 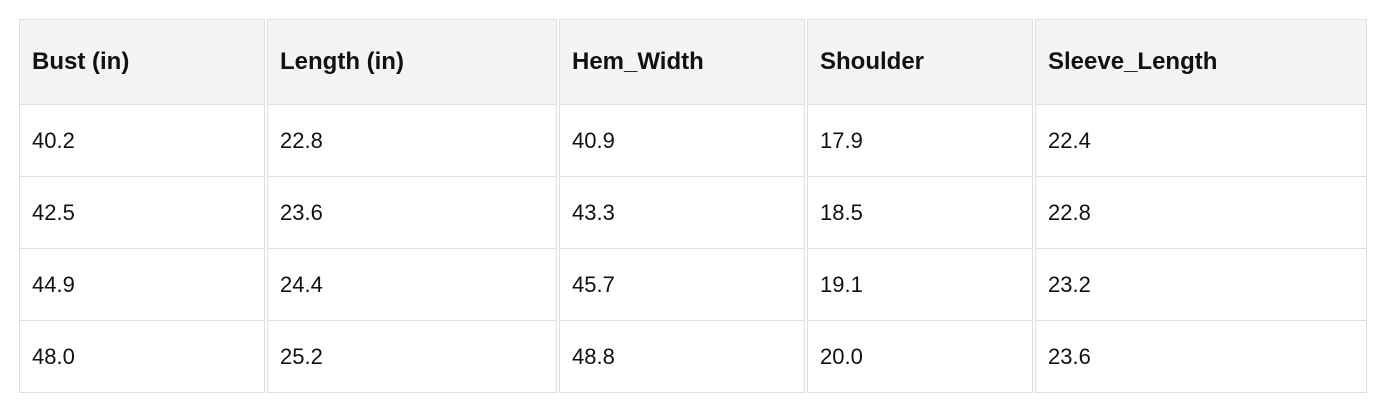 What do you see at coordinates (412, 61) in the screenshot?
I see `column-header: Length (in)` at bounding box center [412, 61].